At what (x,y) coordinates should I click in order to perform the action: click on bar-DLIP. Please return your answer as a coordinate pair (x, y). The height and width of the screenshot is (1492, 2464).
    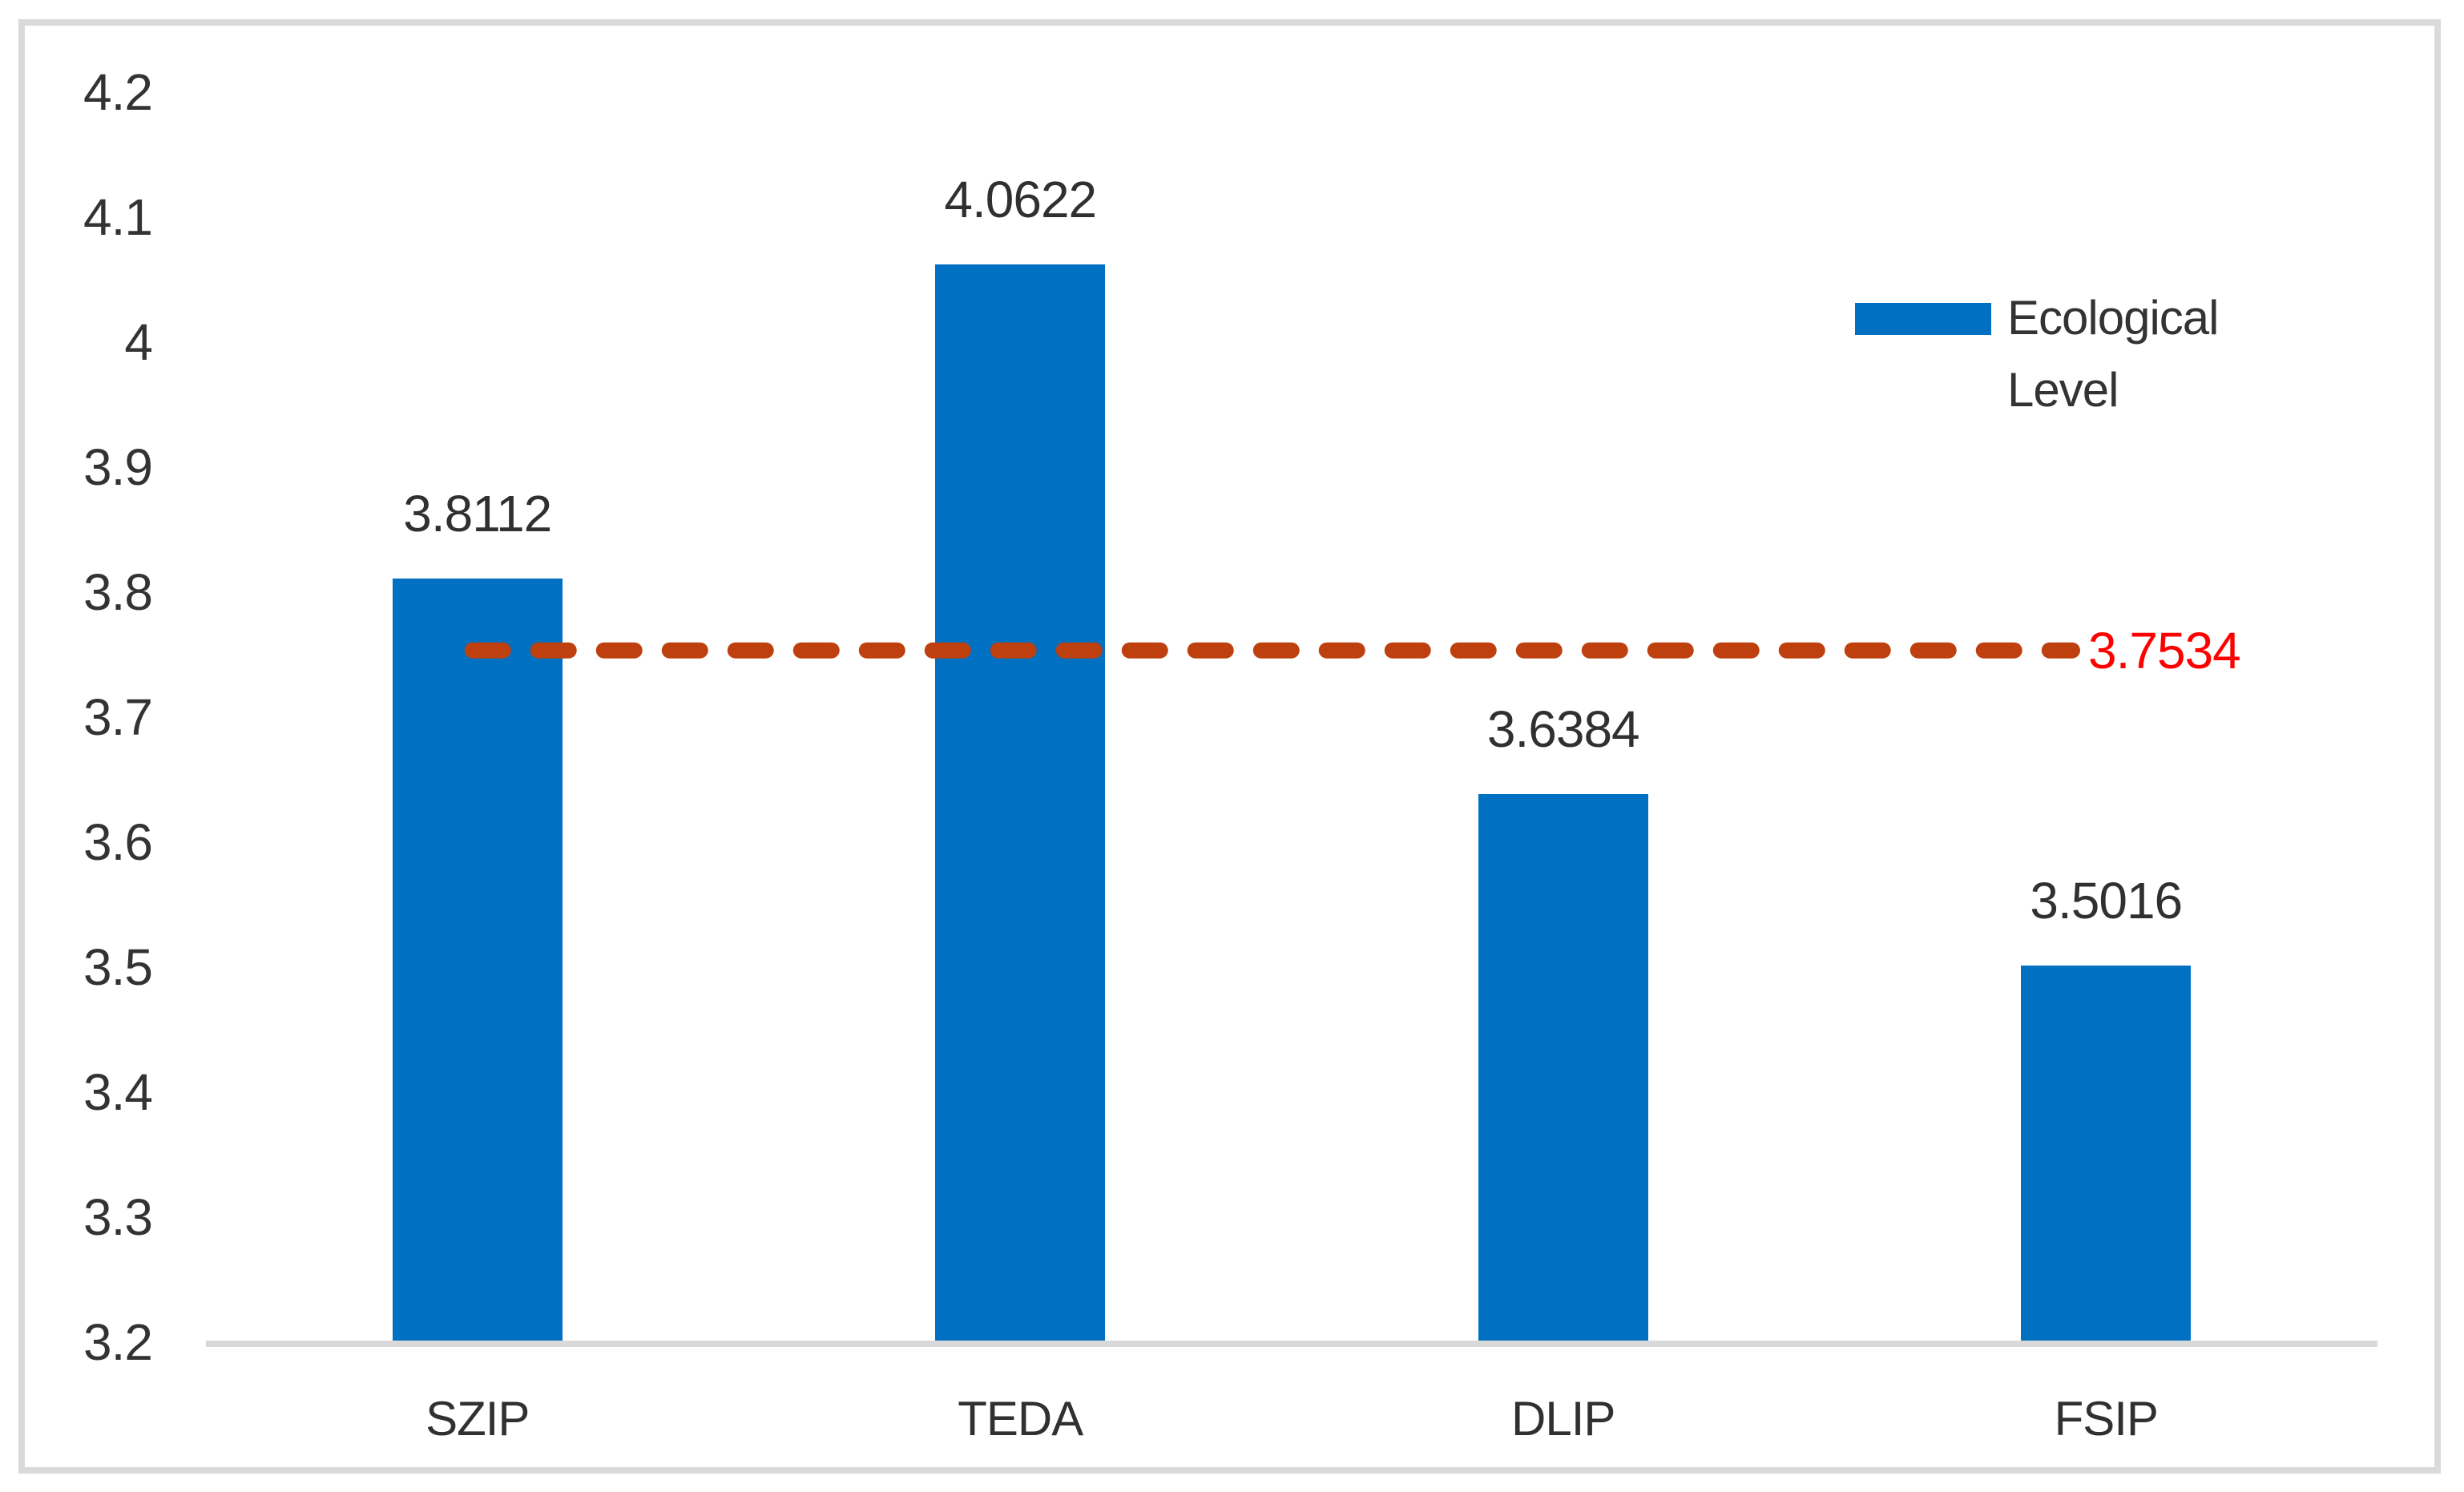
    Looking at the image, I should click on (1563, 1068).